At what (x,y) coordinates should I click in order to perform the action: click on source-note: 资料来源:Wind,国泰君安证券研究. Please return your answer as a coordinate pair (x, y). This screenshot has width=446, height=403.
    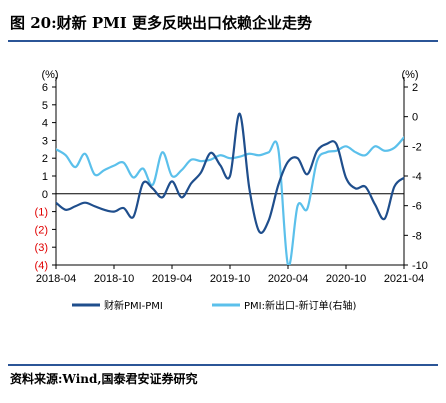
    Looking at the image, I should click on (104, 379).